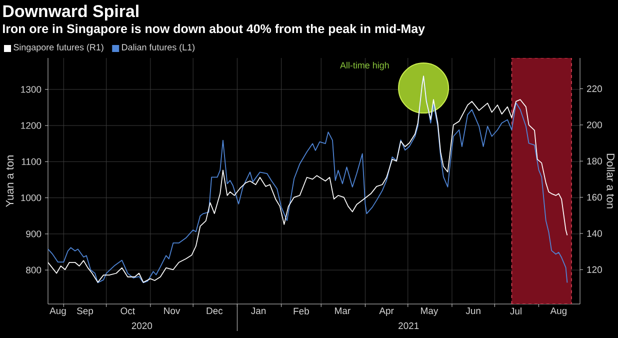 This screenshot has width=618, height=338. I want to click on y2-tick-label: 220, so click(594, 88).